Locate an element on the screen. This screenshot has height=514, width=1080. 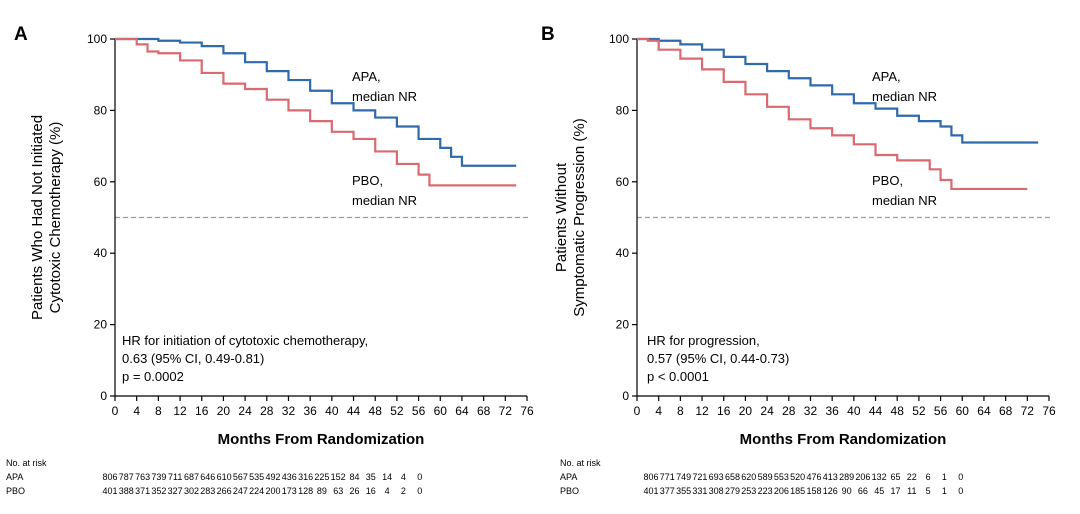
risk-cell: 316 is located at coordinates (305, 477).